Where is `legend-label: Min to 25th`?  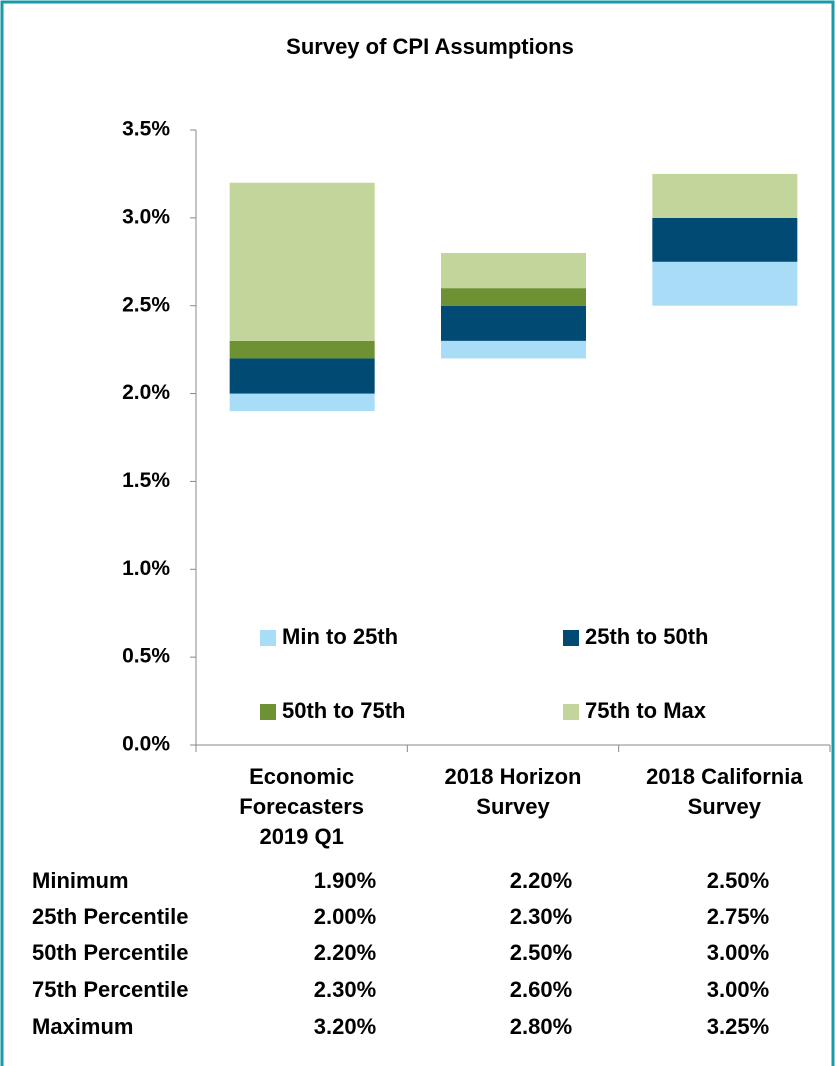 legend-label: Min to 25th is located at coordinates (340, 636).